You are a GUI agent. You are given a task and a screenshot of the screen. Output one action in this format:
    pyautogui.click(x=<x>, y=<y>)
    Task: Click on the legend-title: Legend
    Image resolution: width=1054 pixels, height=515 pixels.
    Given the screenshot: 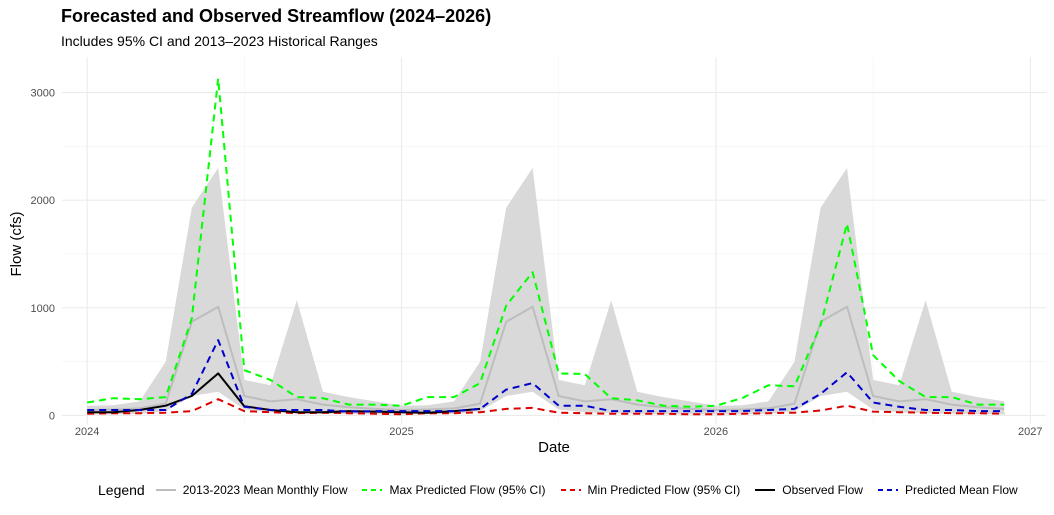 What is the action you would take?
    pyautogui.click(x=121, y=490)
    